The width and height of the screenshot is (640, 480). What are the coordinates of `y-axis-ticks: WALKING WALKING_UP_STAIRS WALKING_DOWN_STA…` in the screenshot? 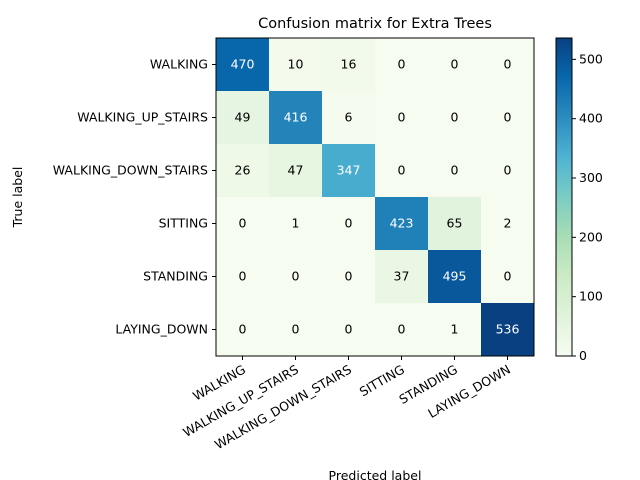 It's located at (134, 197).